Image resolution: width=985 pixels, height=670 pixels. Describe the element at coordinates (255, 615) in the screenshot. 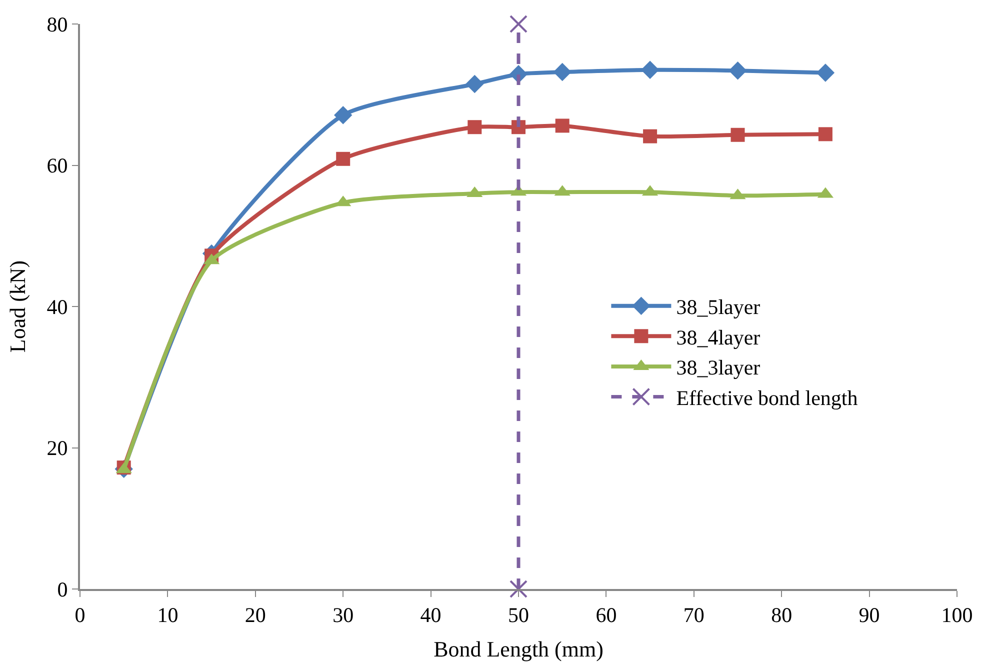

I see `x-tick-label: 20` at that location.